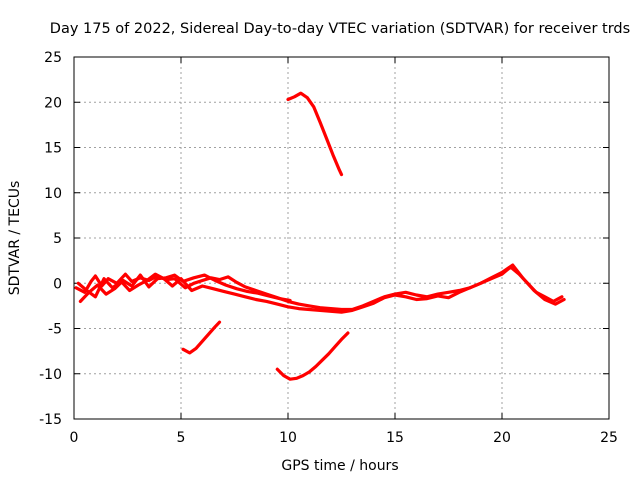 This screenshot has width=640, height=480. Describe the element at coordinates (312, 356) in the screenshot. I see `series-segment-lower-mid` at that location.